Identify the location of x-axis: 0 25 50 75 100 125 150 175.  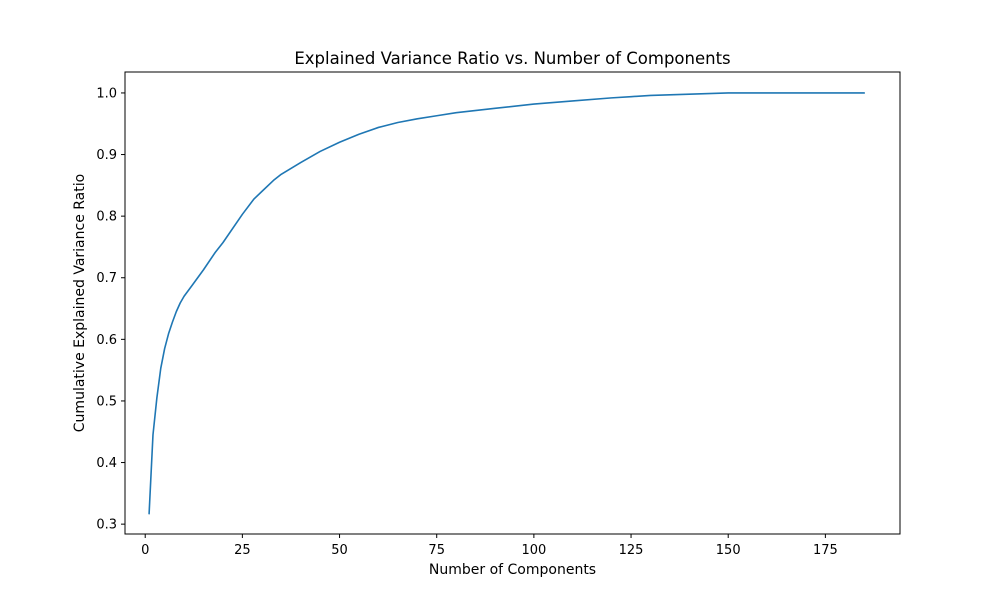
(489, 546).